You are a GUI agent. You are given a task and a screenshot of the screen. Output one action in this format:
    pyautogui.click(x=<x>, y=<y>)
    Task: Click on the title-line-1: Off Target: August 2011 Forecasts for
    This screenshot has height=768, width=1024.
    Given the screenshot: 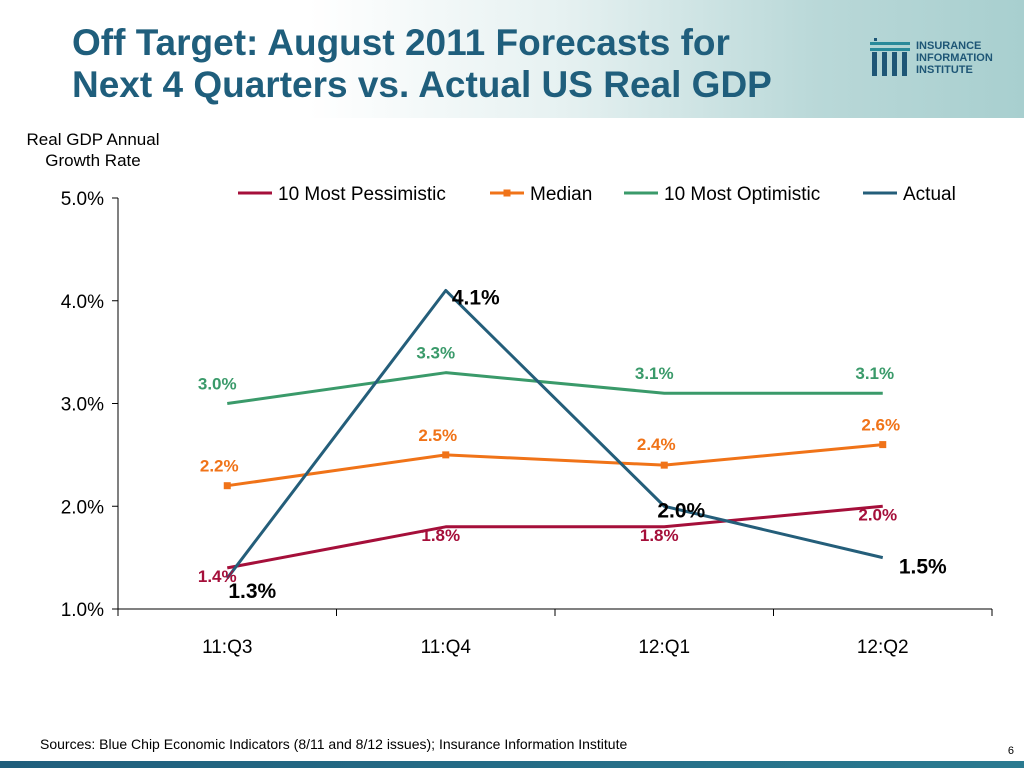 What is the action you would take?
    pyautogui.click(x=401, y=42)
    